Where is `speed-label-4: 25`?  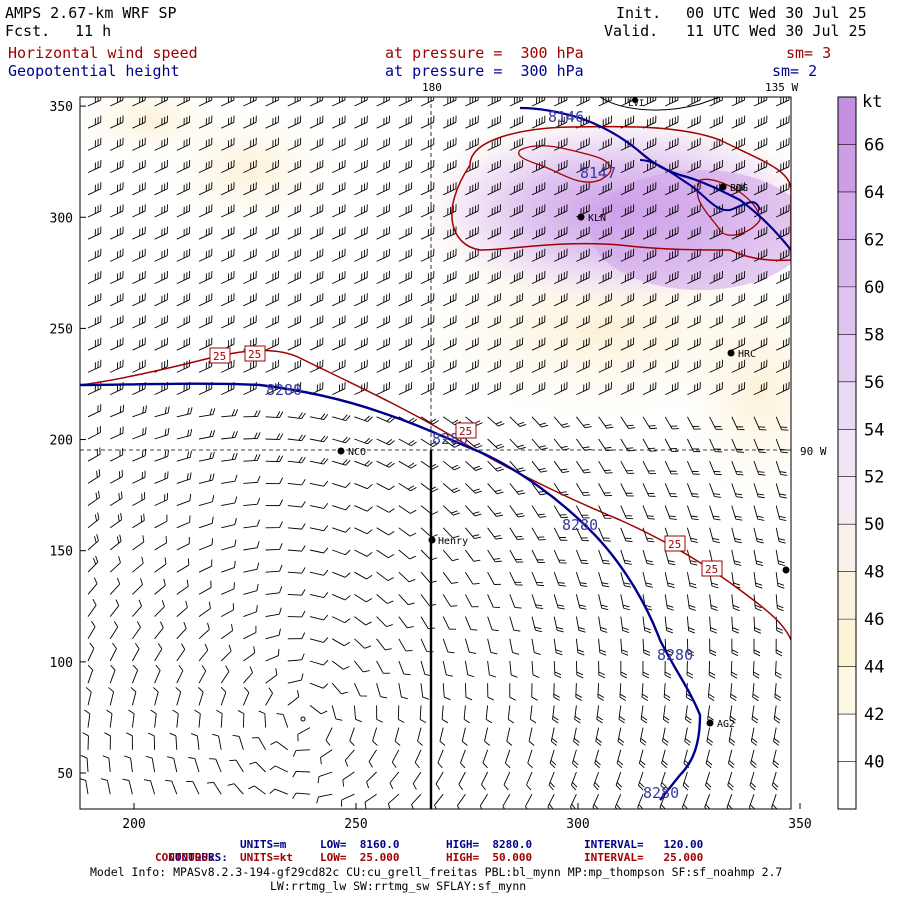 speed-label-4: 25 is located at coordinates (674, 544).